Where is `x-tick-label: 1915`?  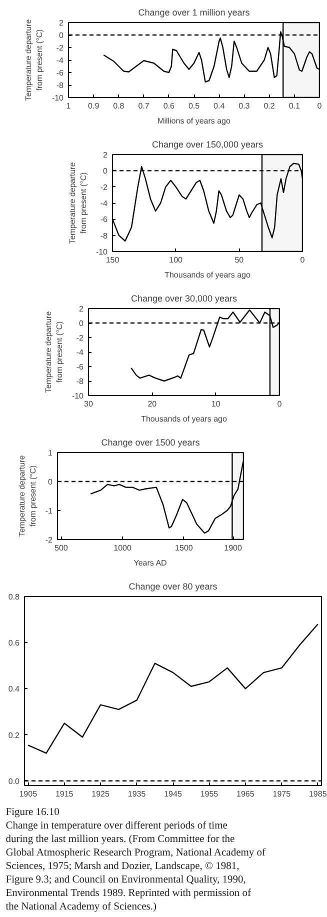
x-tick-label: 1915 is located at coordinates (64, 794).